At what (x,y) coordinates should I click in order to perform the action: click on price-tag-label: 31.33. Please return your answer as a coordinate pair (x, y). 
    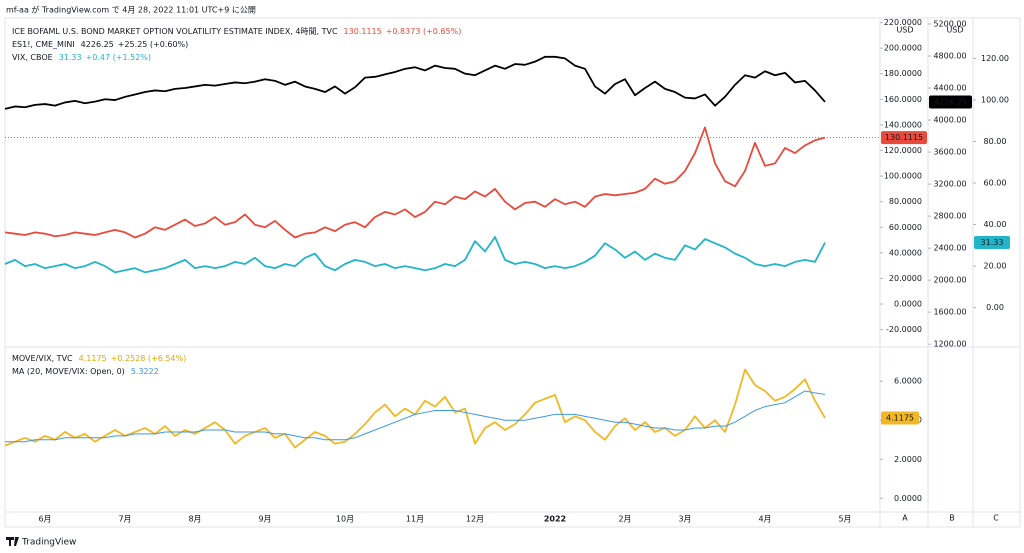
    Looking at the image, I should click on (992, 242).